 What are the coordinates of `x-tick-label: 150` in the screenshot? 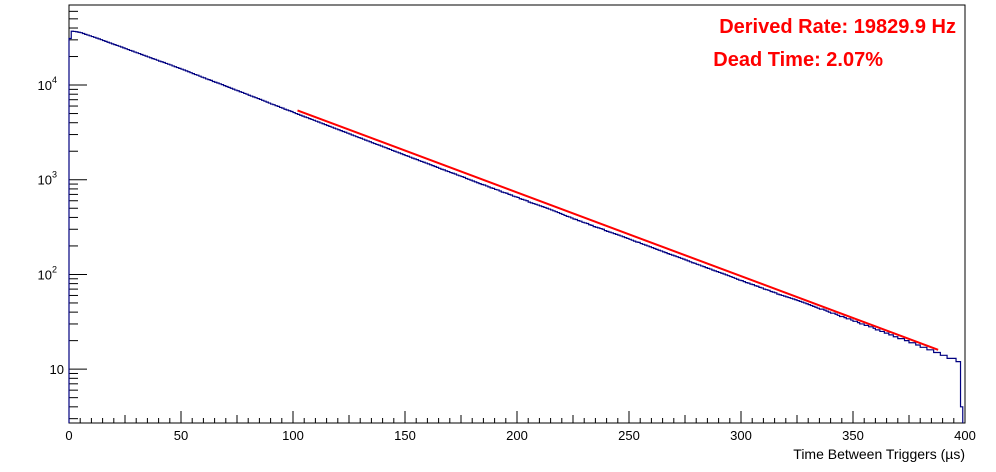 It's located at (405, 435).